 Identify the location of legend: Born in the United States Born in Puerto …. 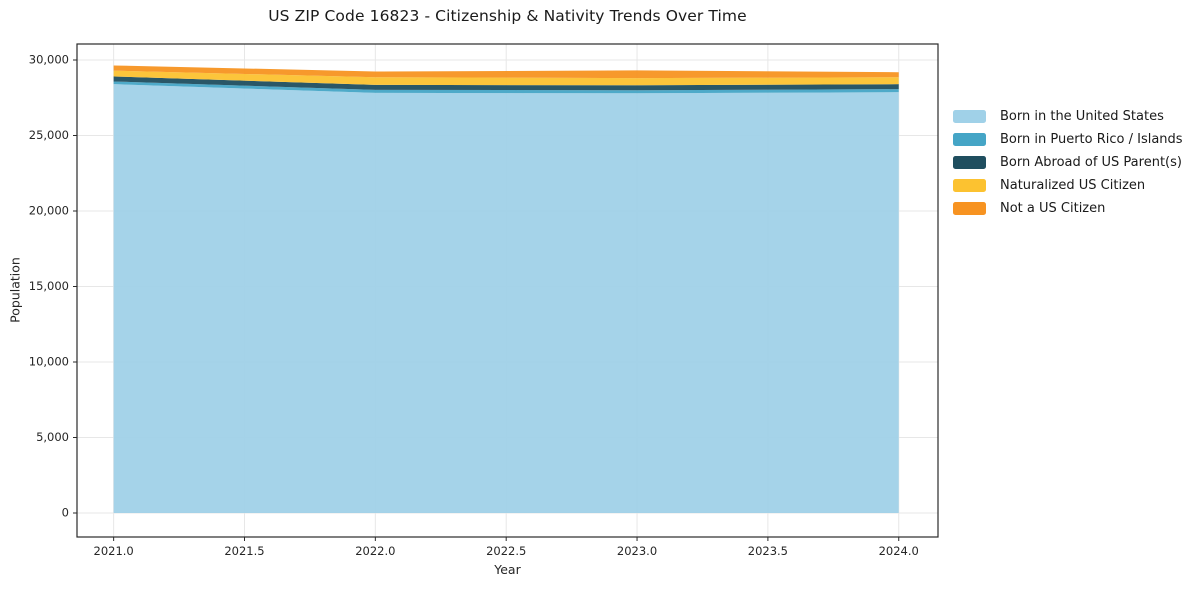
(1068, 162).